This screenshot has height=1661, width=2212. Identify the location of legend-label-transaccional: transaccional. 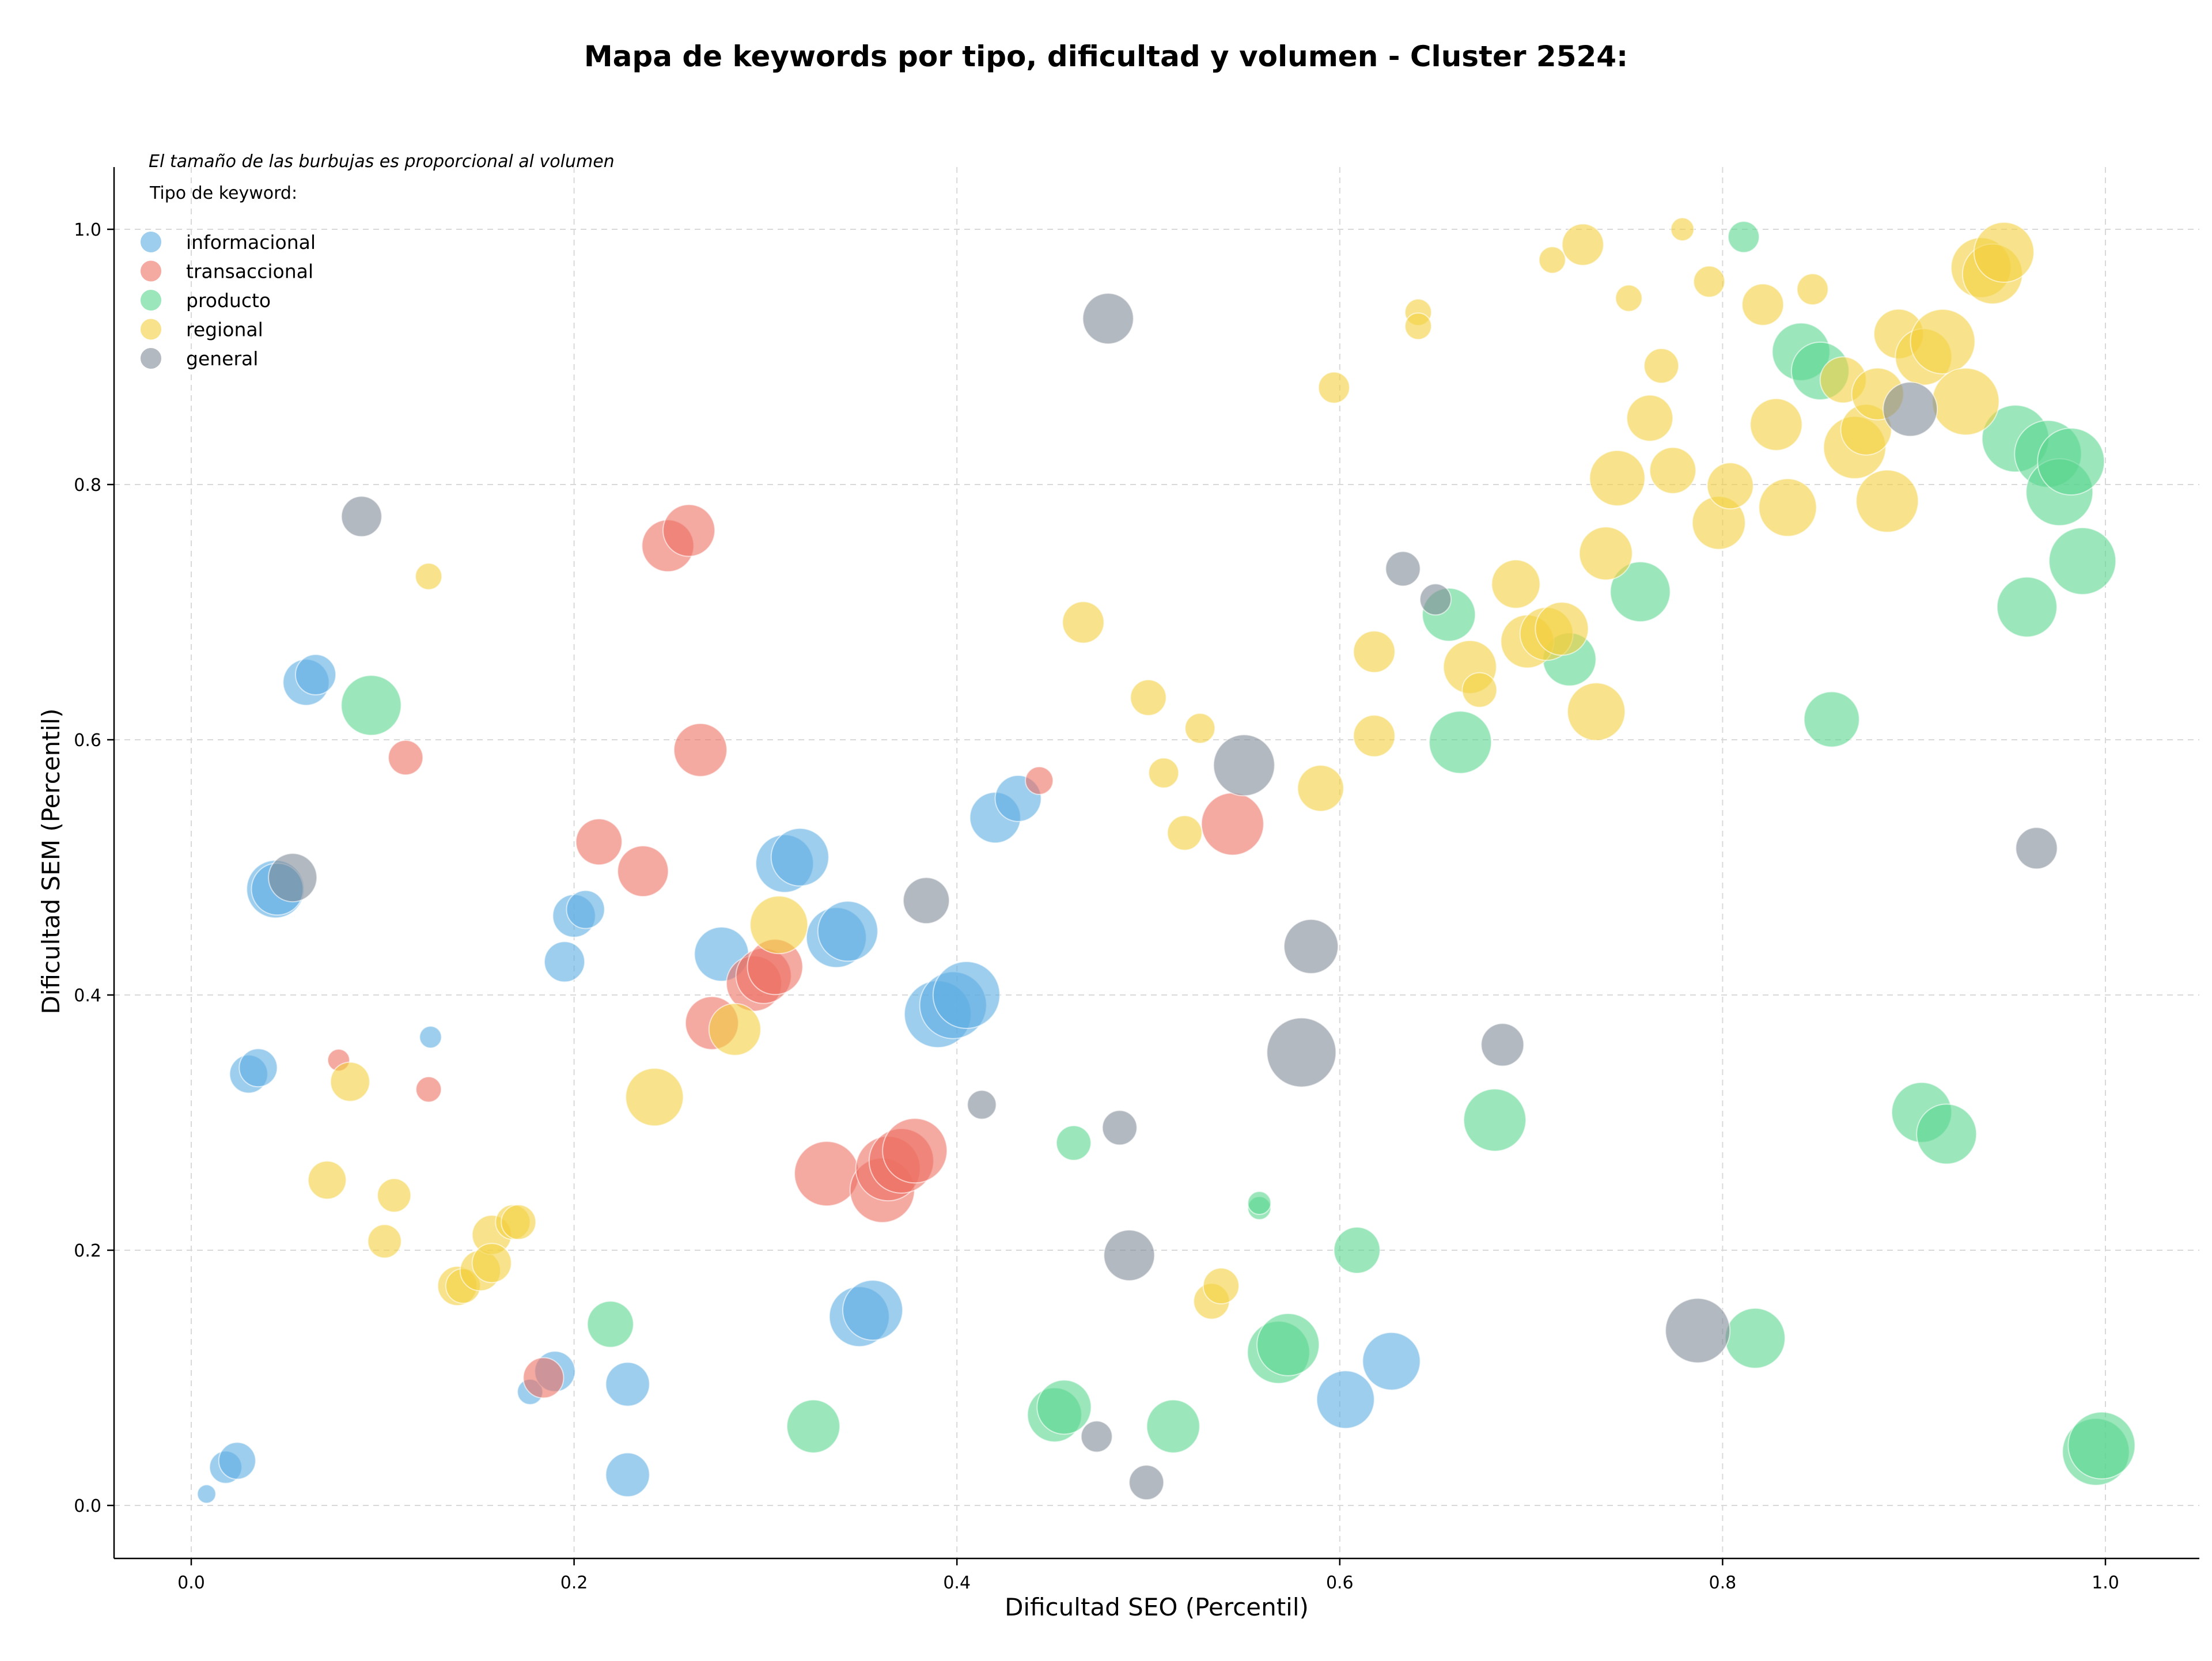
(249, 271).